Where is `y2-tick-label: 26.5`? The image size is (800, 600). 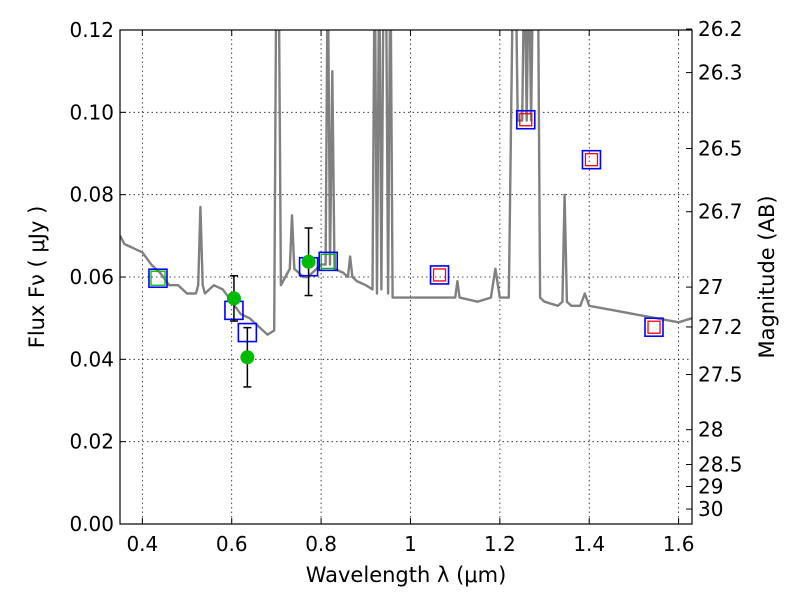
y2-tick-label: 26.5 is located at coordinates (720, 149).